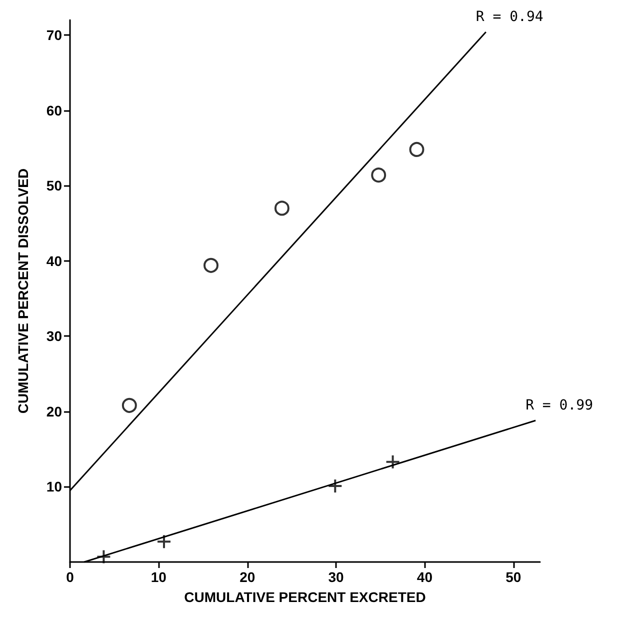 The image size is (620, 617). I want to click on x-tick-label: 10, so click(158, 577).